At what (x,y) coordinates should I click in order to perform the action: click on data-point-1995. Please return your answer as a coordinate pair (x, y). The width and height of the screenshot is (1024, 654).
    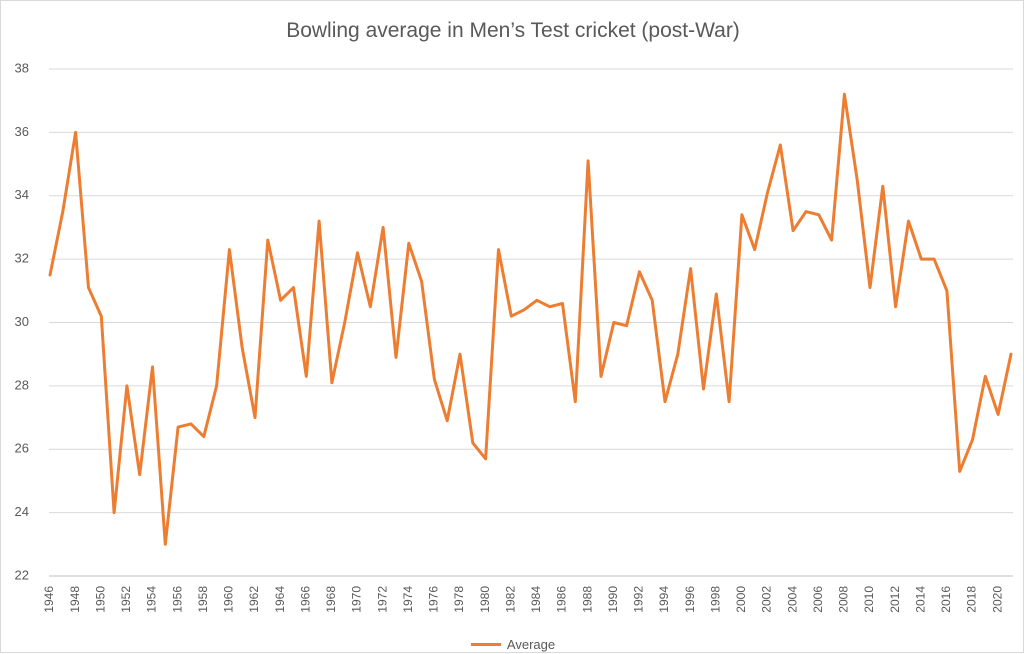
    Looking at the image, I should click on (677, 354).